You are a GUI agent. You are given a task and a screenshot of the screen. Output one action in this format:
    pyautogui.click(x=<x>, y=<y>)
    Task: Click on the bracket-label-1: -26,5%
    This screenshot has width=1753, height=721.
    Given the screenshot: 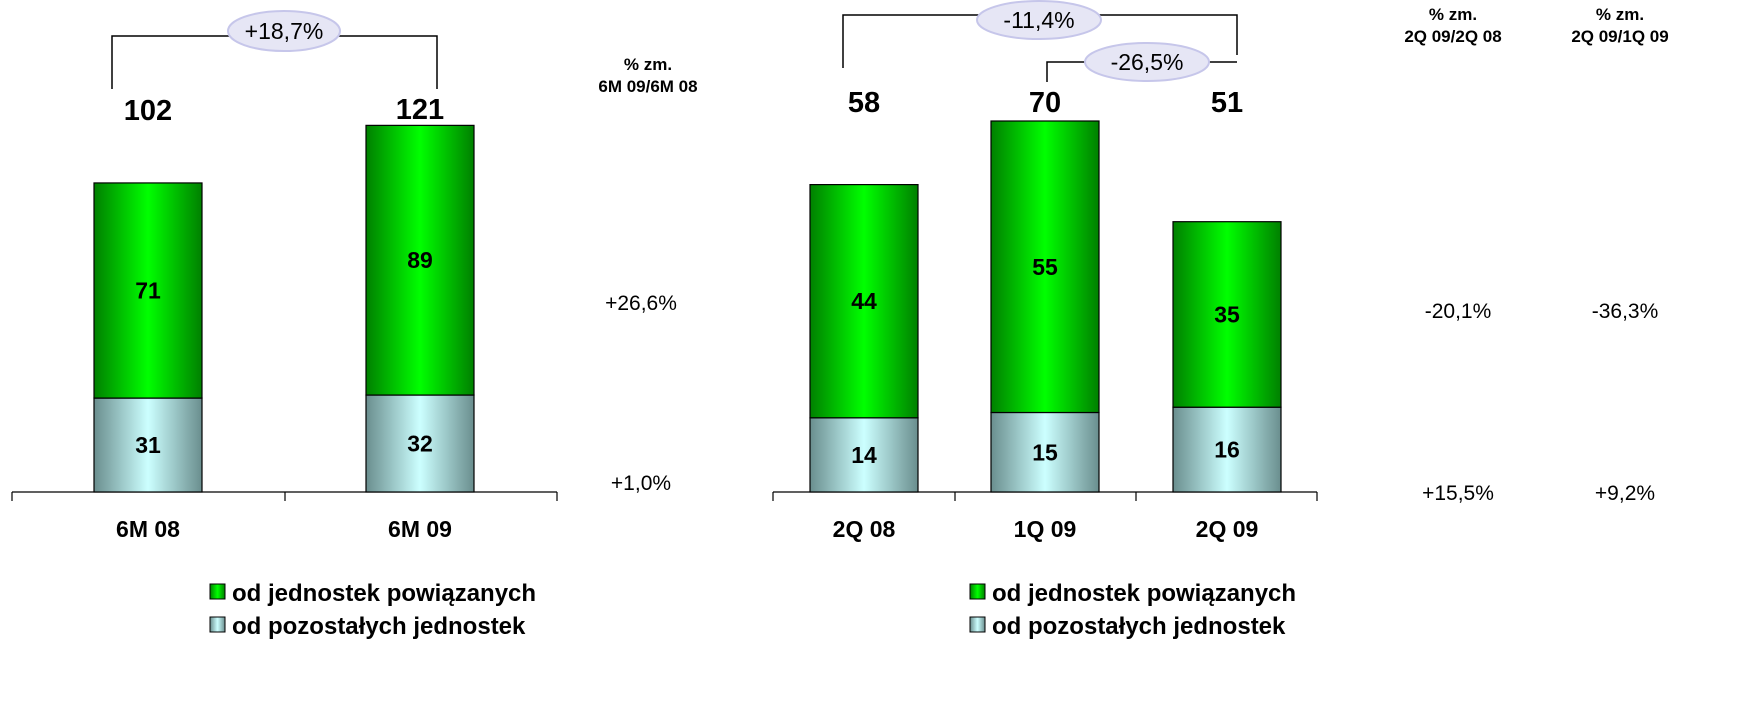 What is the action you would take?
    pyautogui.click(x=1147, y=62)
    